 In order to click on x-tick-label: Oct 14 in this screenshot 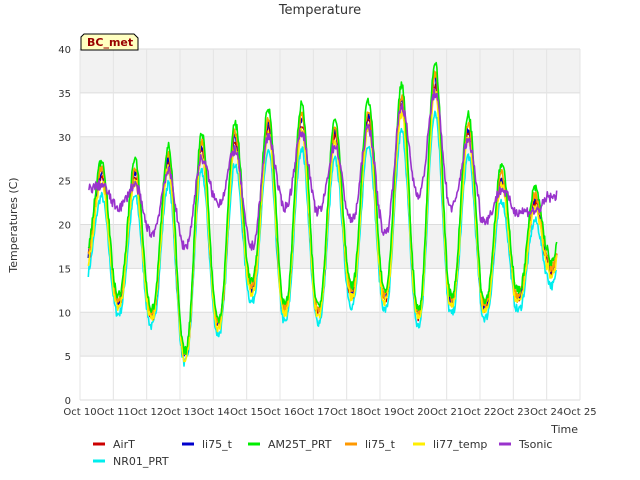, I will do `click(213, 412)`.